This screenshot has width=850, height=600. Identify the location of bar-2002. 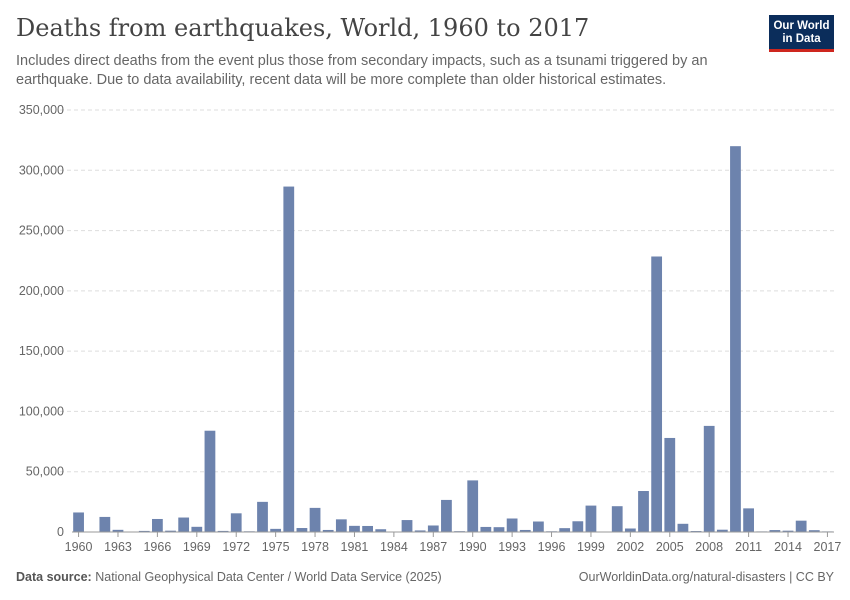
(630, 530).